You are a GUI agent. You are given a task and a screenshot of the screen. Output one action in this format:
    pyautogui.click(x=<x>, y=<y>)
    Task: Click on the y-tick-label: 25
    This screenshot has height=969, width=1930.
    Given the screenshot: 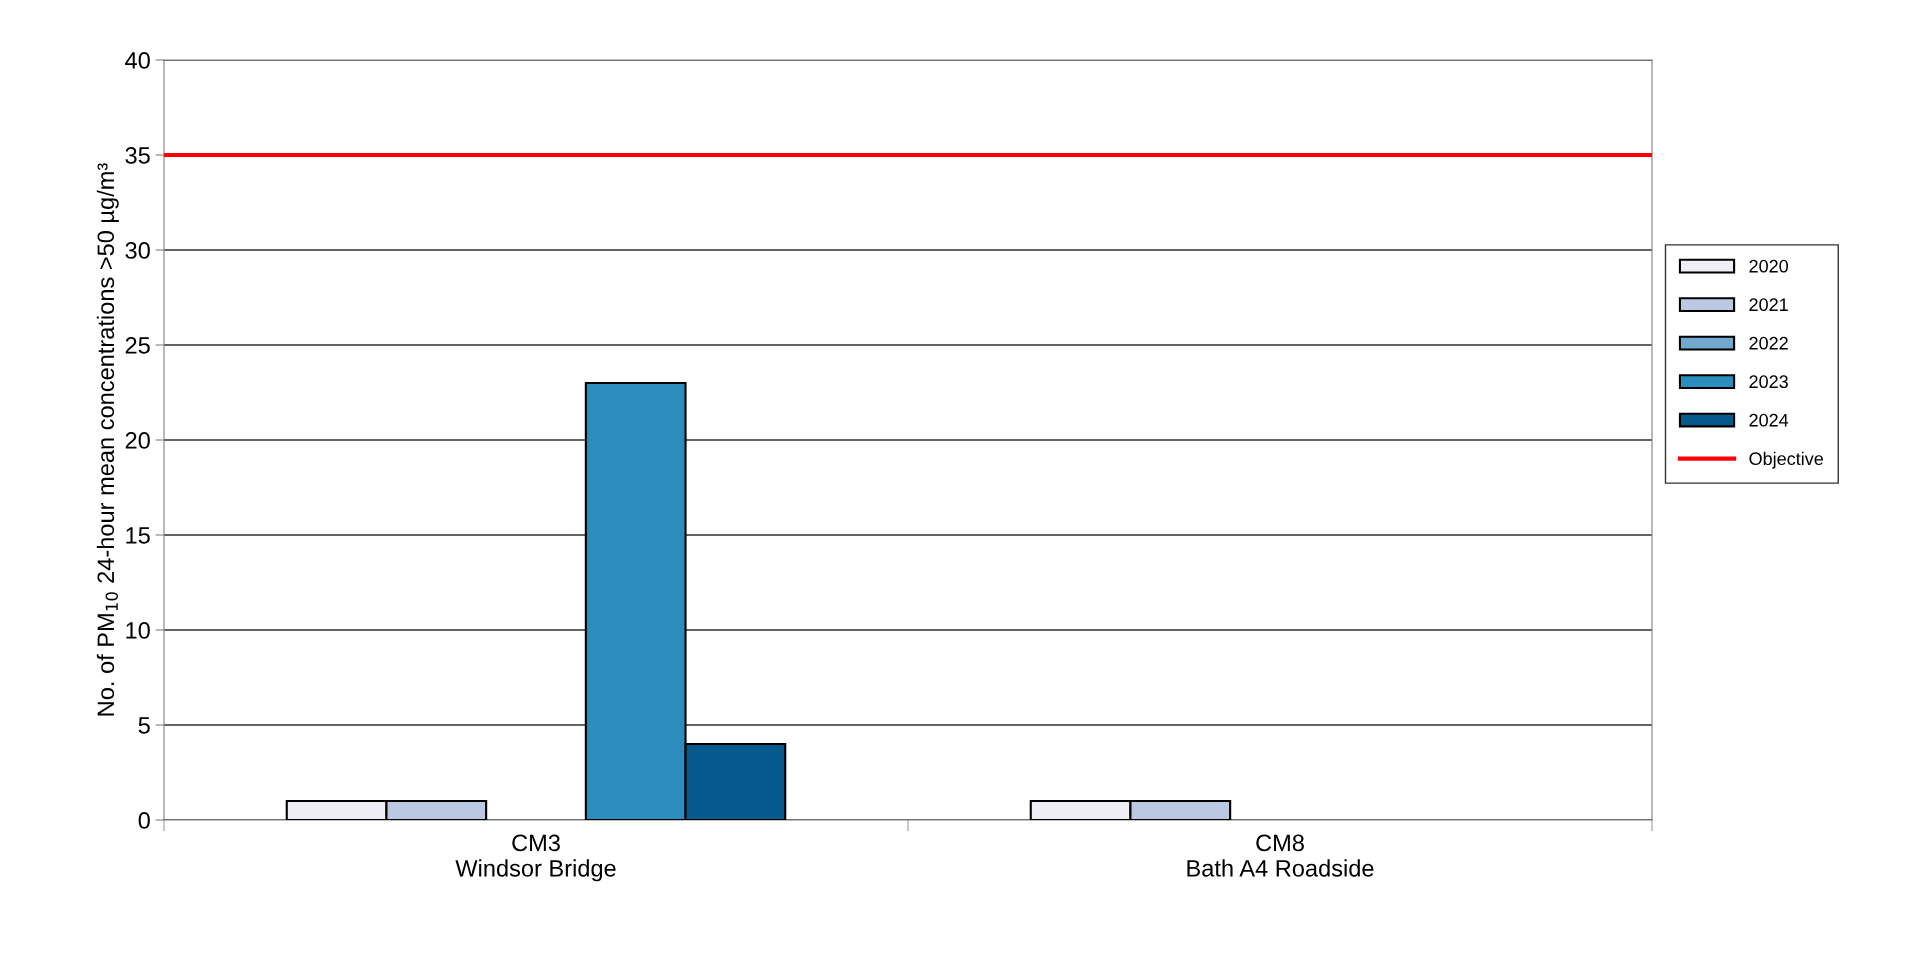 What is the action you would take?
    pyautogui.click(x=137, y=345)
    